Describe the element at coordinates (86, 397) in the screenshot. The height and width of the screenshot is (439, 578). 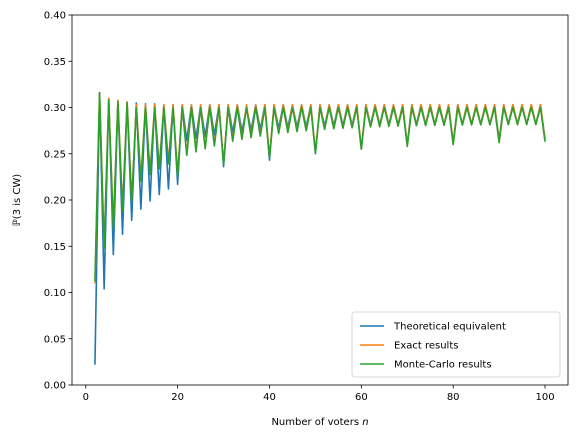
I see `x-tick-label: 0` at that location.